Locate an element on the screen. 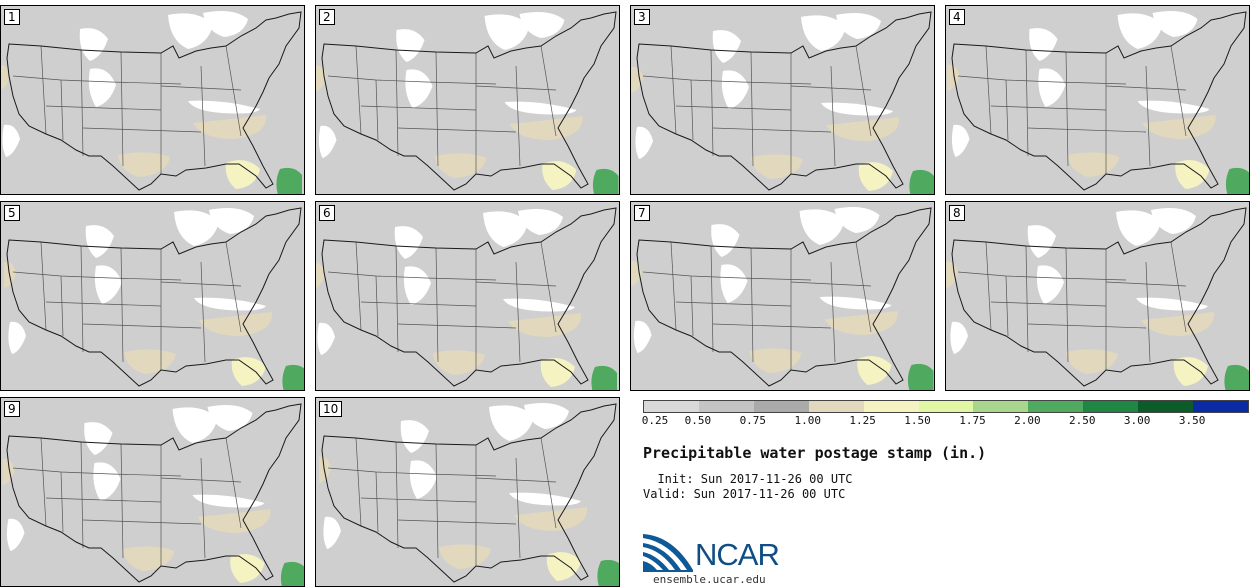 The width and height of the screenshot is (1260, 588). ncar-swoosh-icon is located at coordinates (668, 553).